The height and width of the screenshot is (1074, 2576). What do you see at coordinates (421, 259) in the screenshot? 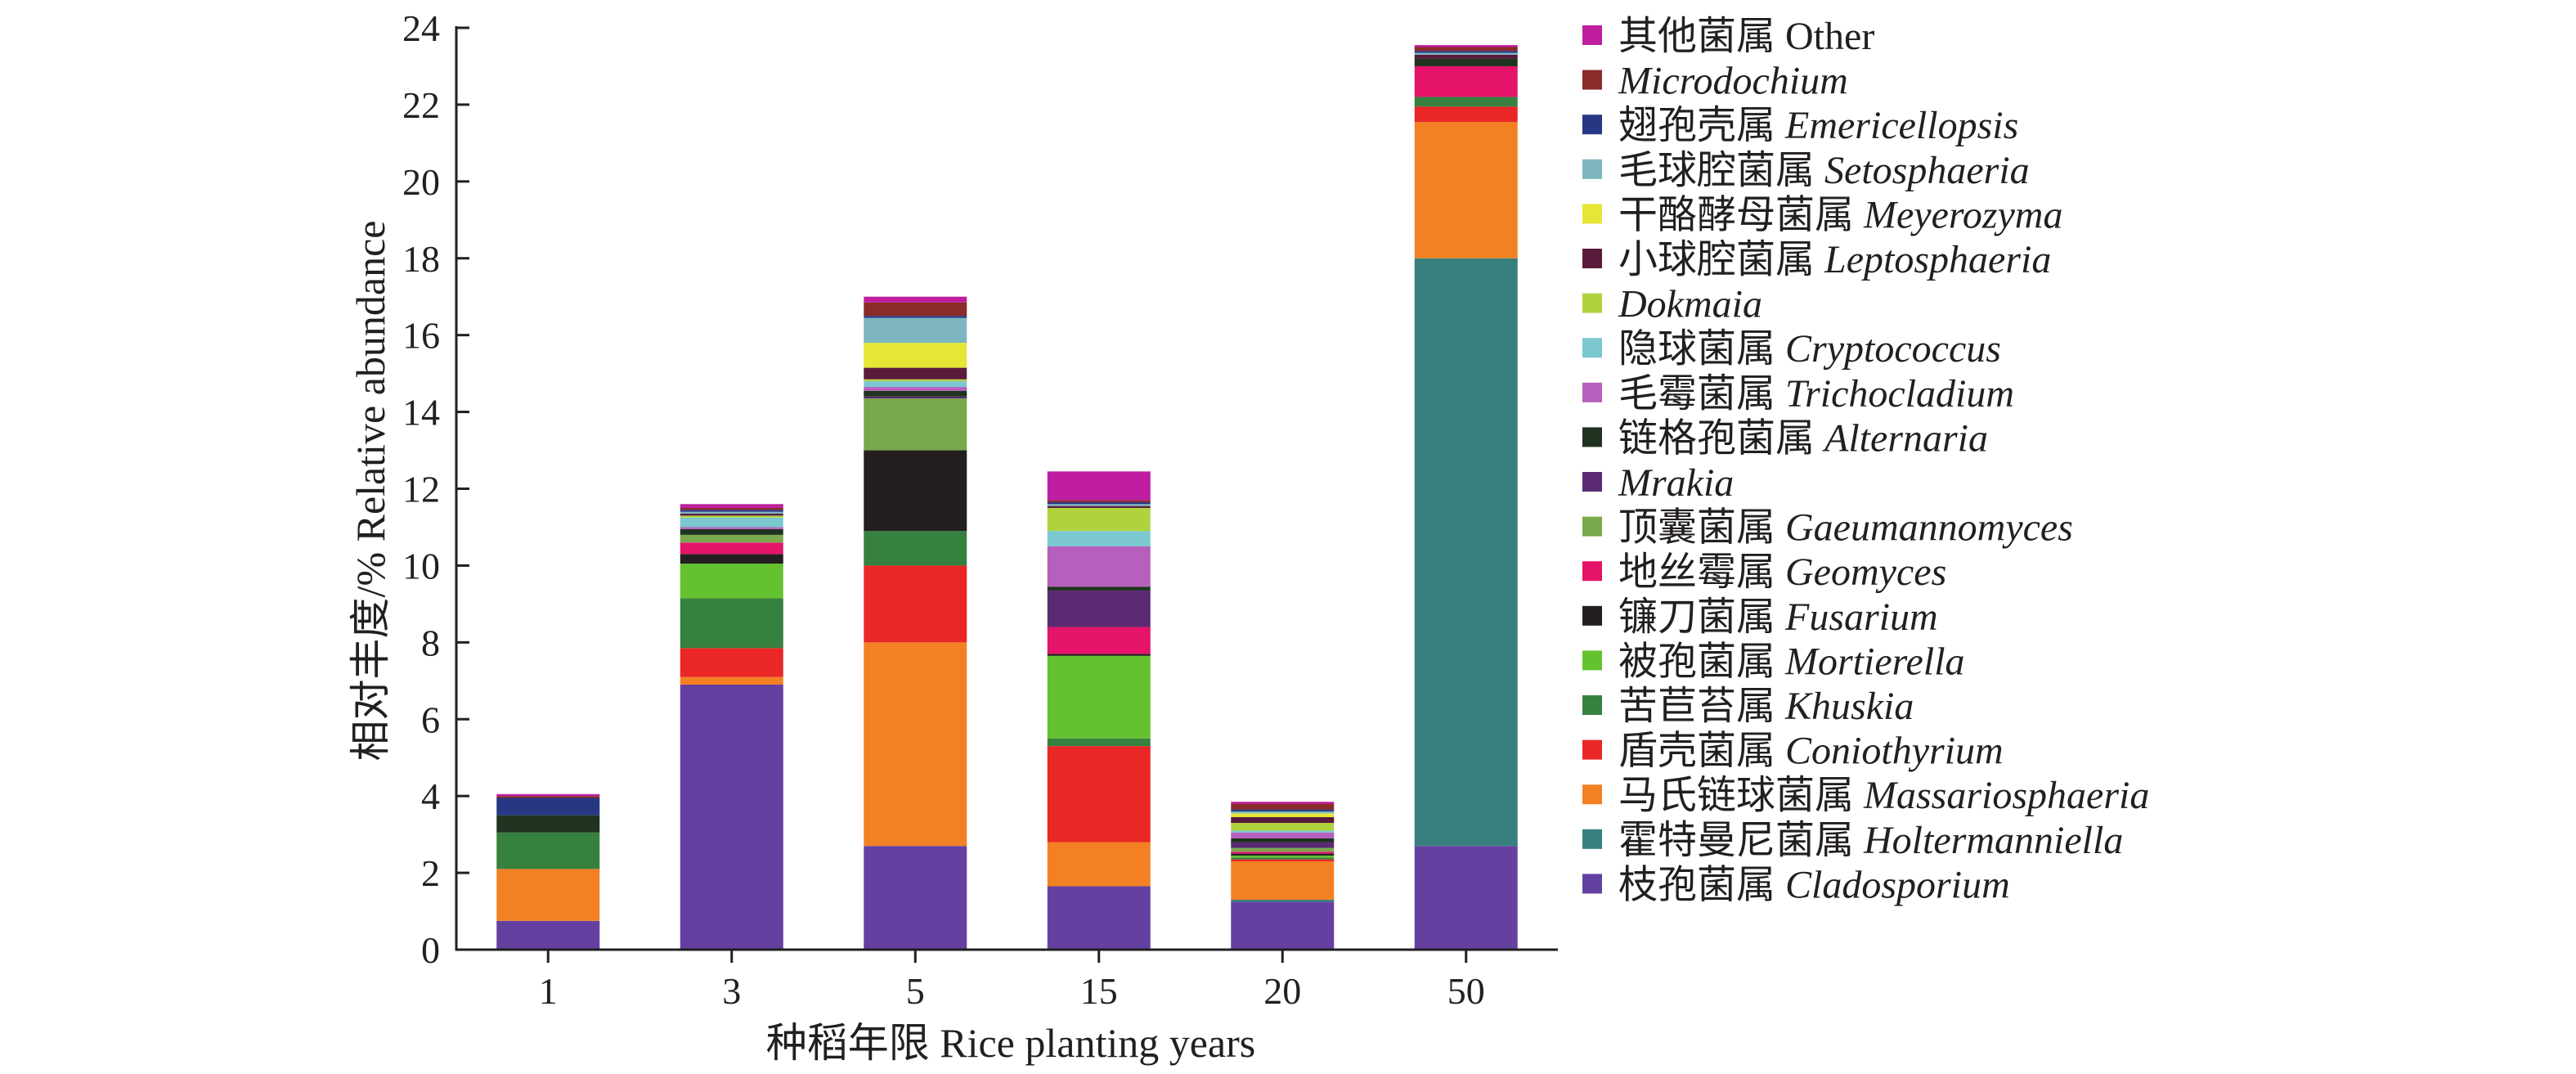
I see `y-tick-label: 18` at bounding box center [421, 259].